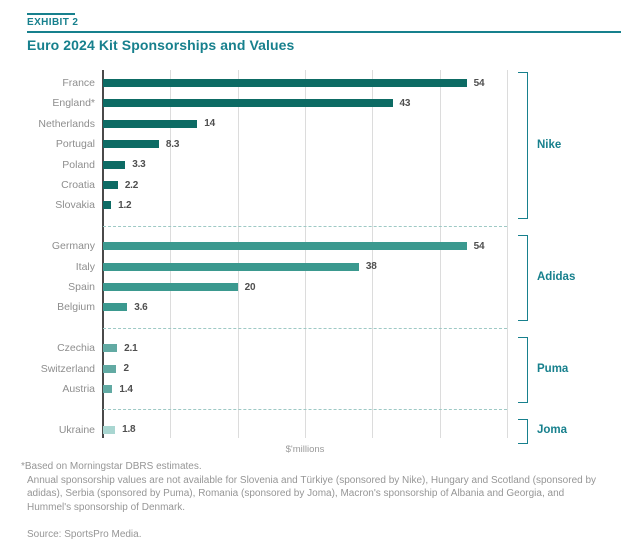 This screenshot has height=543, width=624. I want to click on bar-czechia, so click(110, 348).